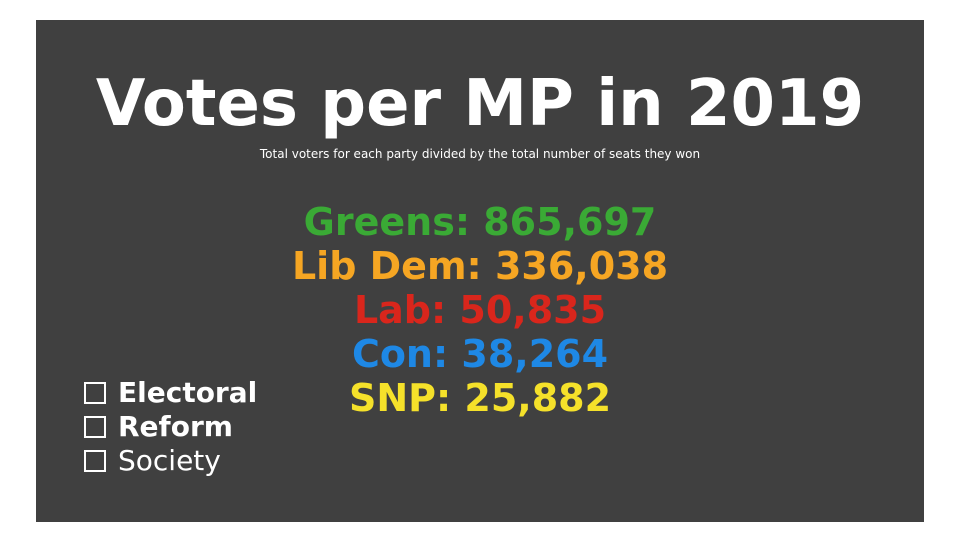 The image size is (960, 540). I want to click on page-title: Votes per MP in 2019, so click(480, 104).